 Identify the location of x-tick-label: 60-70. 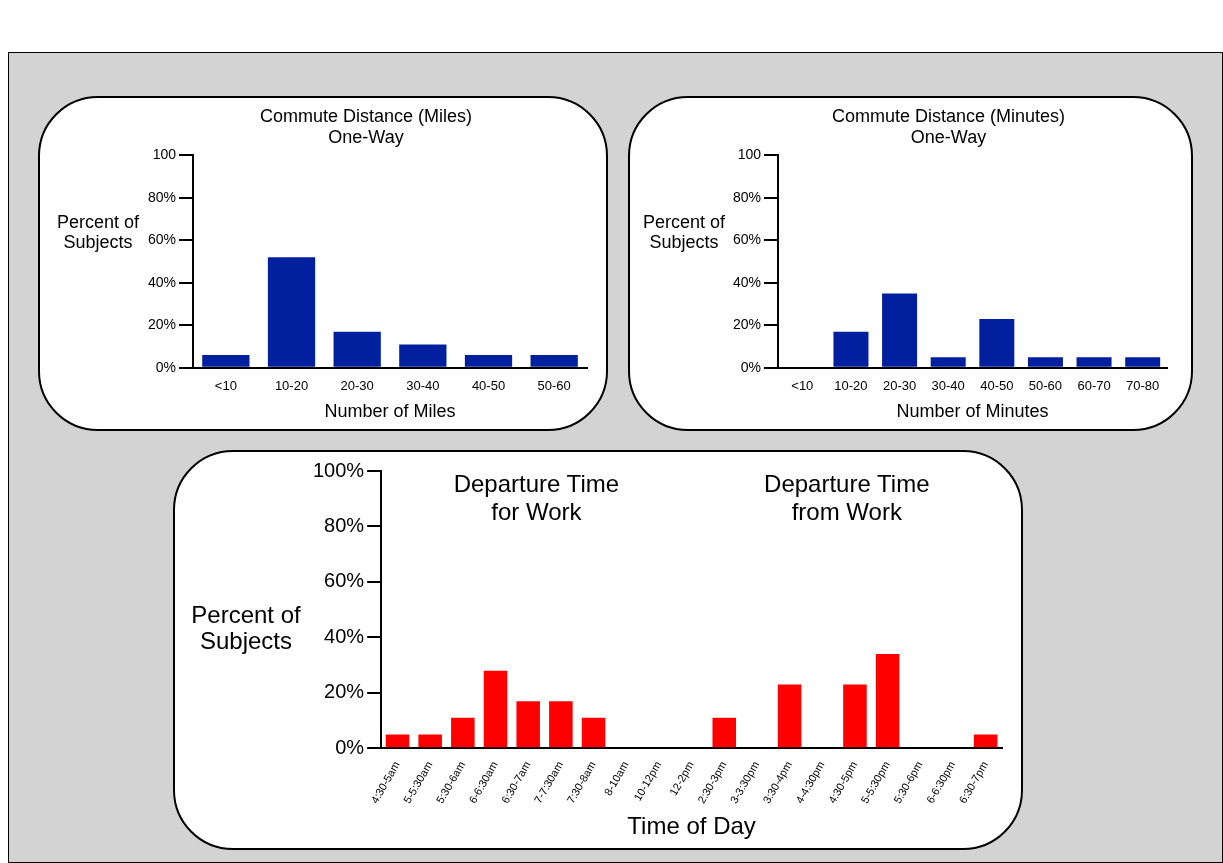
(1094, 386).